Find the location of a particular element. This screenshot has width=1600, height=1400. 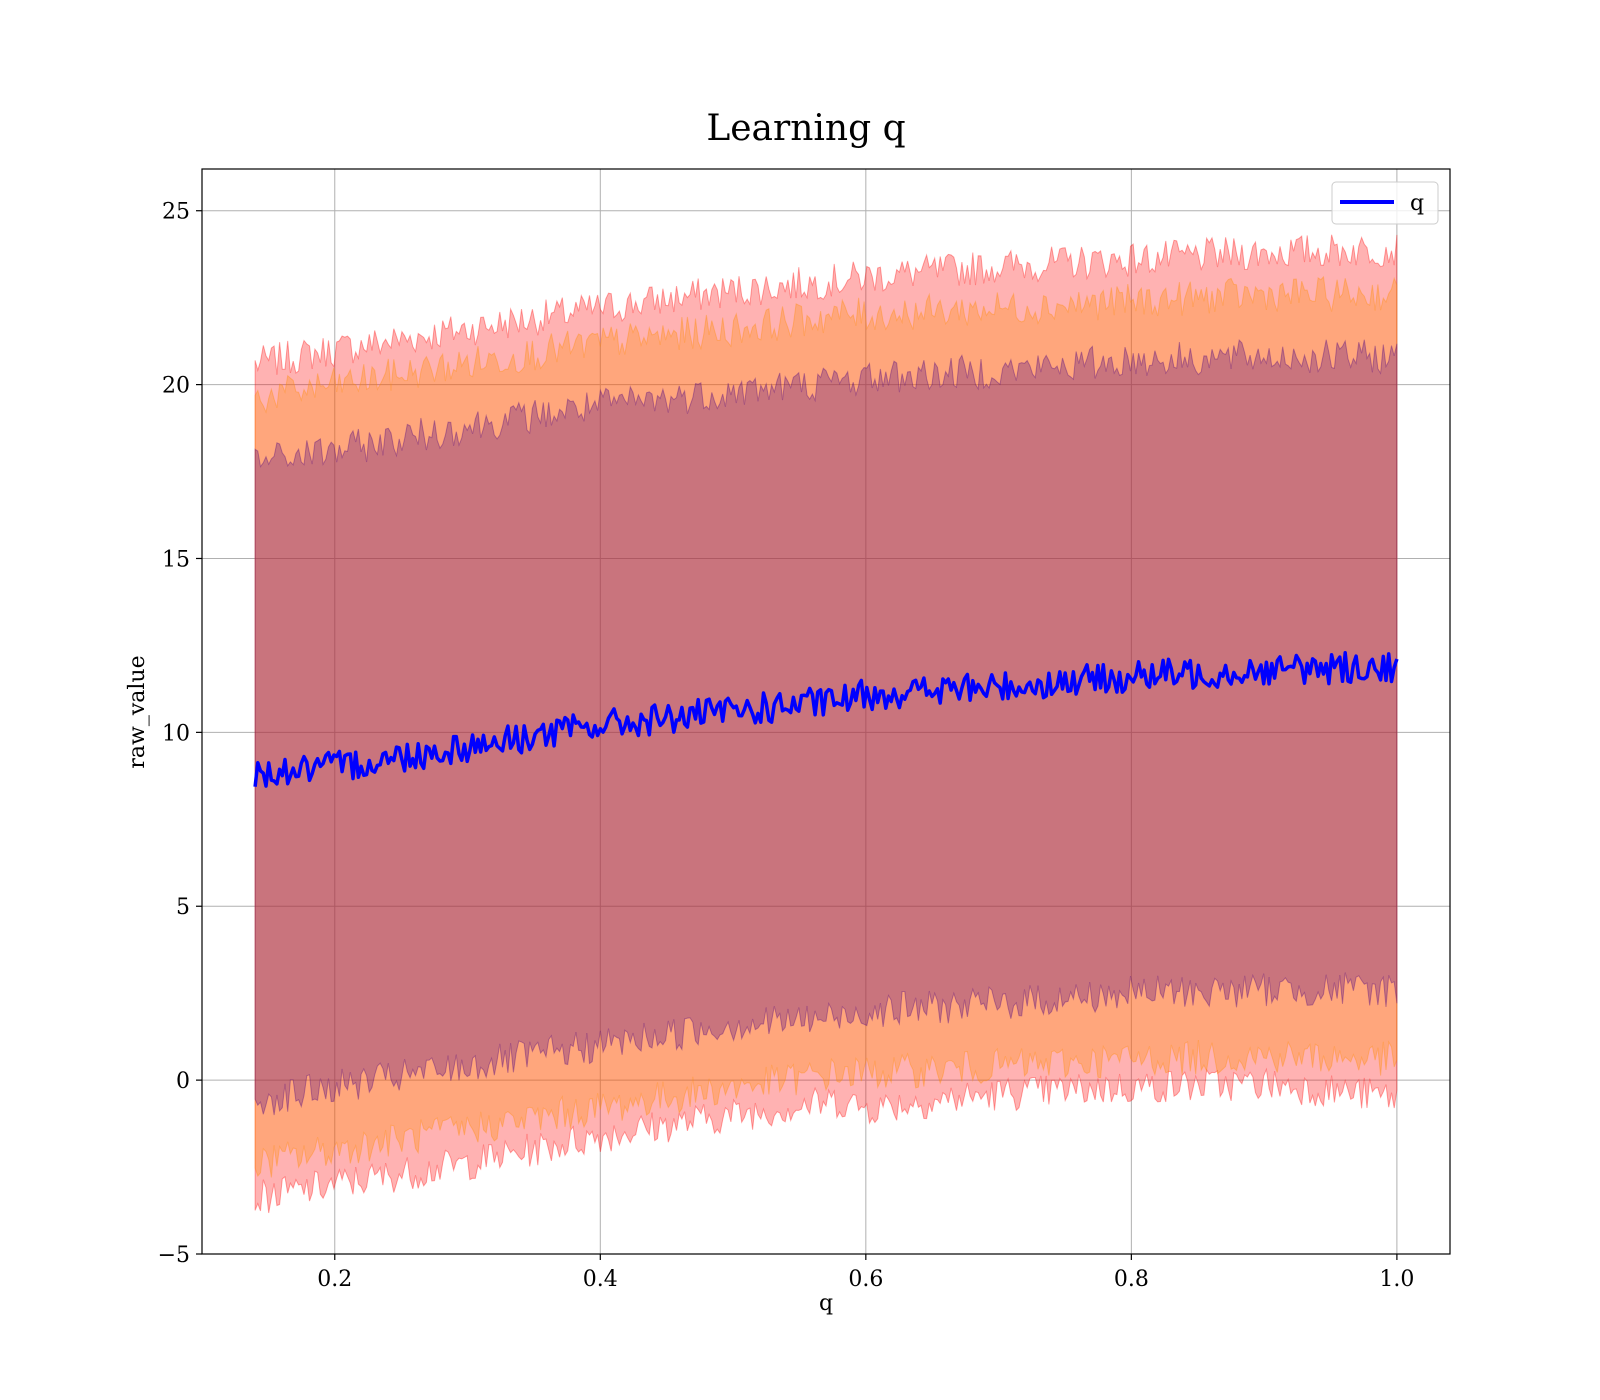

series-lines is located at coordinates (826, 719).